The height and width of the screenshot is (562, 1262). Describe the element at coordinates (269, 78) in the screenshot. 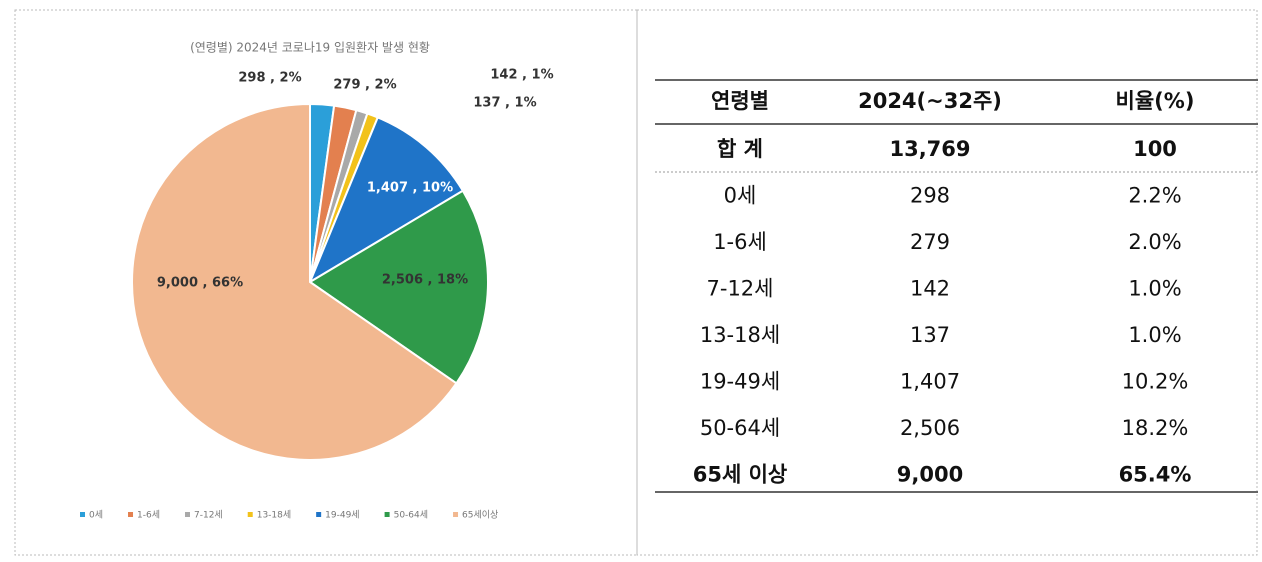

I see `data-label: 298 , 2%` at that location.